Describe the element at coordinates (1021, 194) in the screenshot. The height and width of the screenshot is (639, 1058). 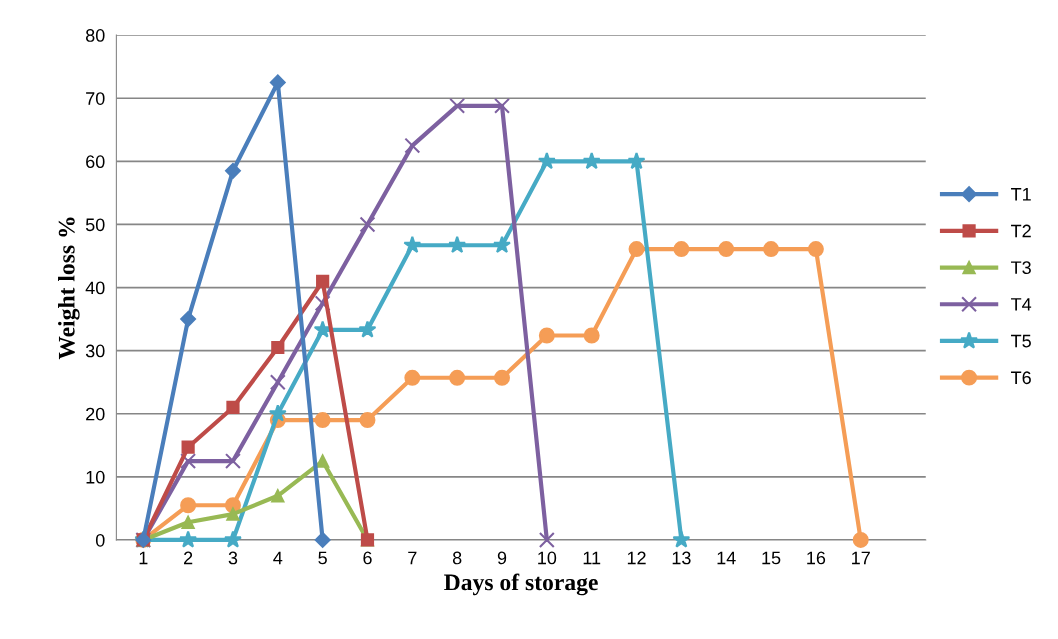
I see `legend-label: T1` at that location.